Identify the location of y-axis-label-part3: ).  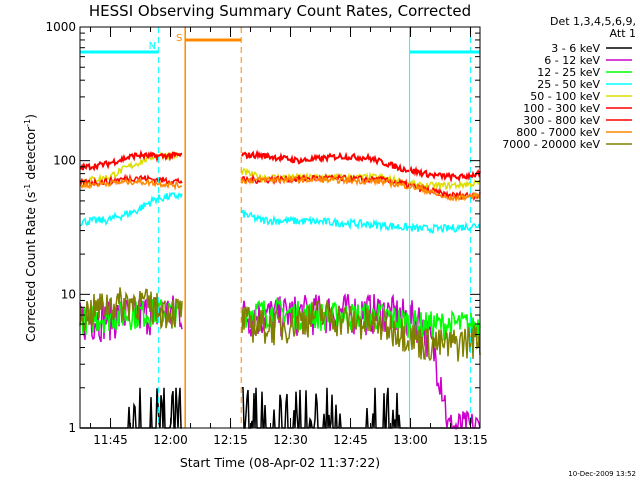
(30, 116).